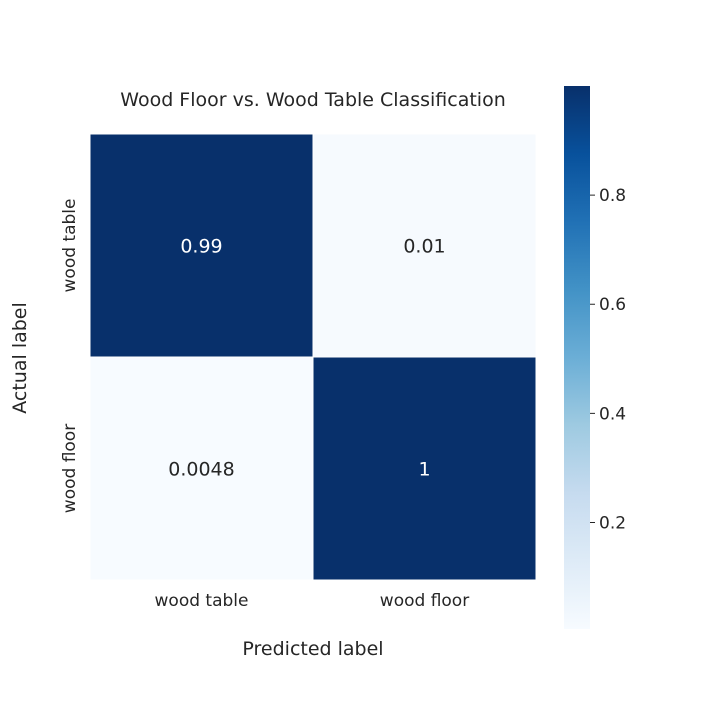 The width and height of the screenshot is (720, 720). What do you see at coordinates (612, 305) in the screenshot?
I see `colorbar-tick-label: 0.6` at bounding box center [612, 305].